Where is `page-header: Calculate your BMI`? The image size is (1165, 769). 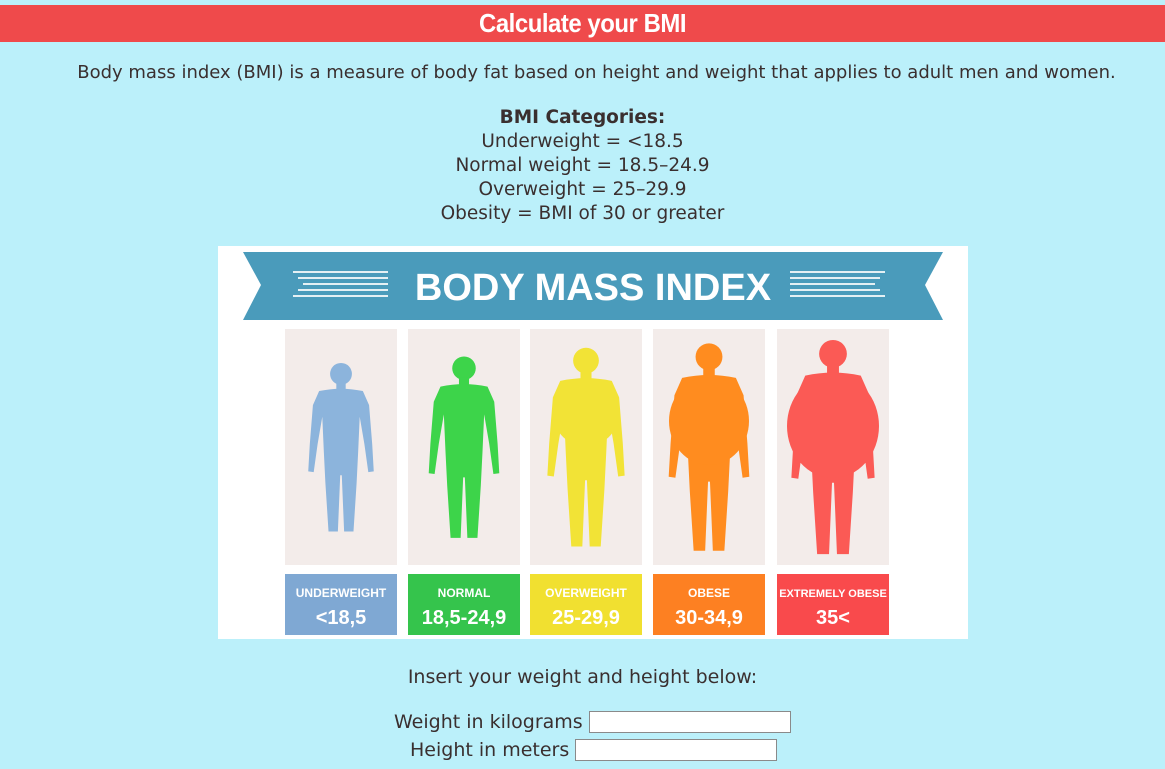
page-header: Calculate your BMI is located at coordinates (582, 23).